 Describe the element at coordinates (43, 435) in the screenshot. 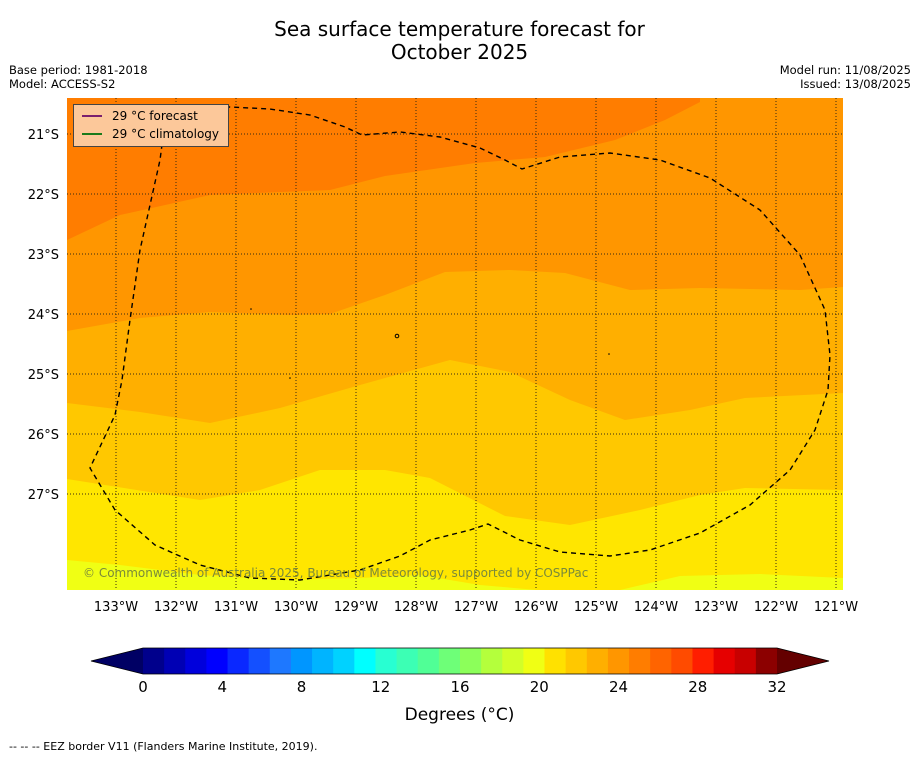

I see `lat-label: 26°S` at that location.